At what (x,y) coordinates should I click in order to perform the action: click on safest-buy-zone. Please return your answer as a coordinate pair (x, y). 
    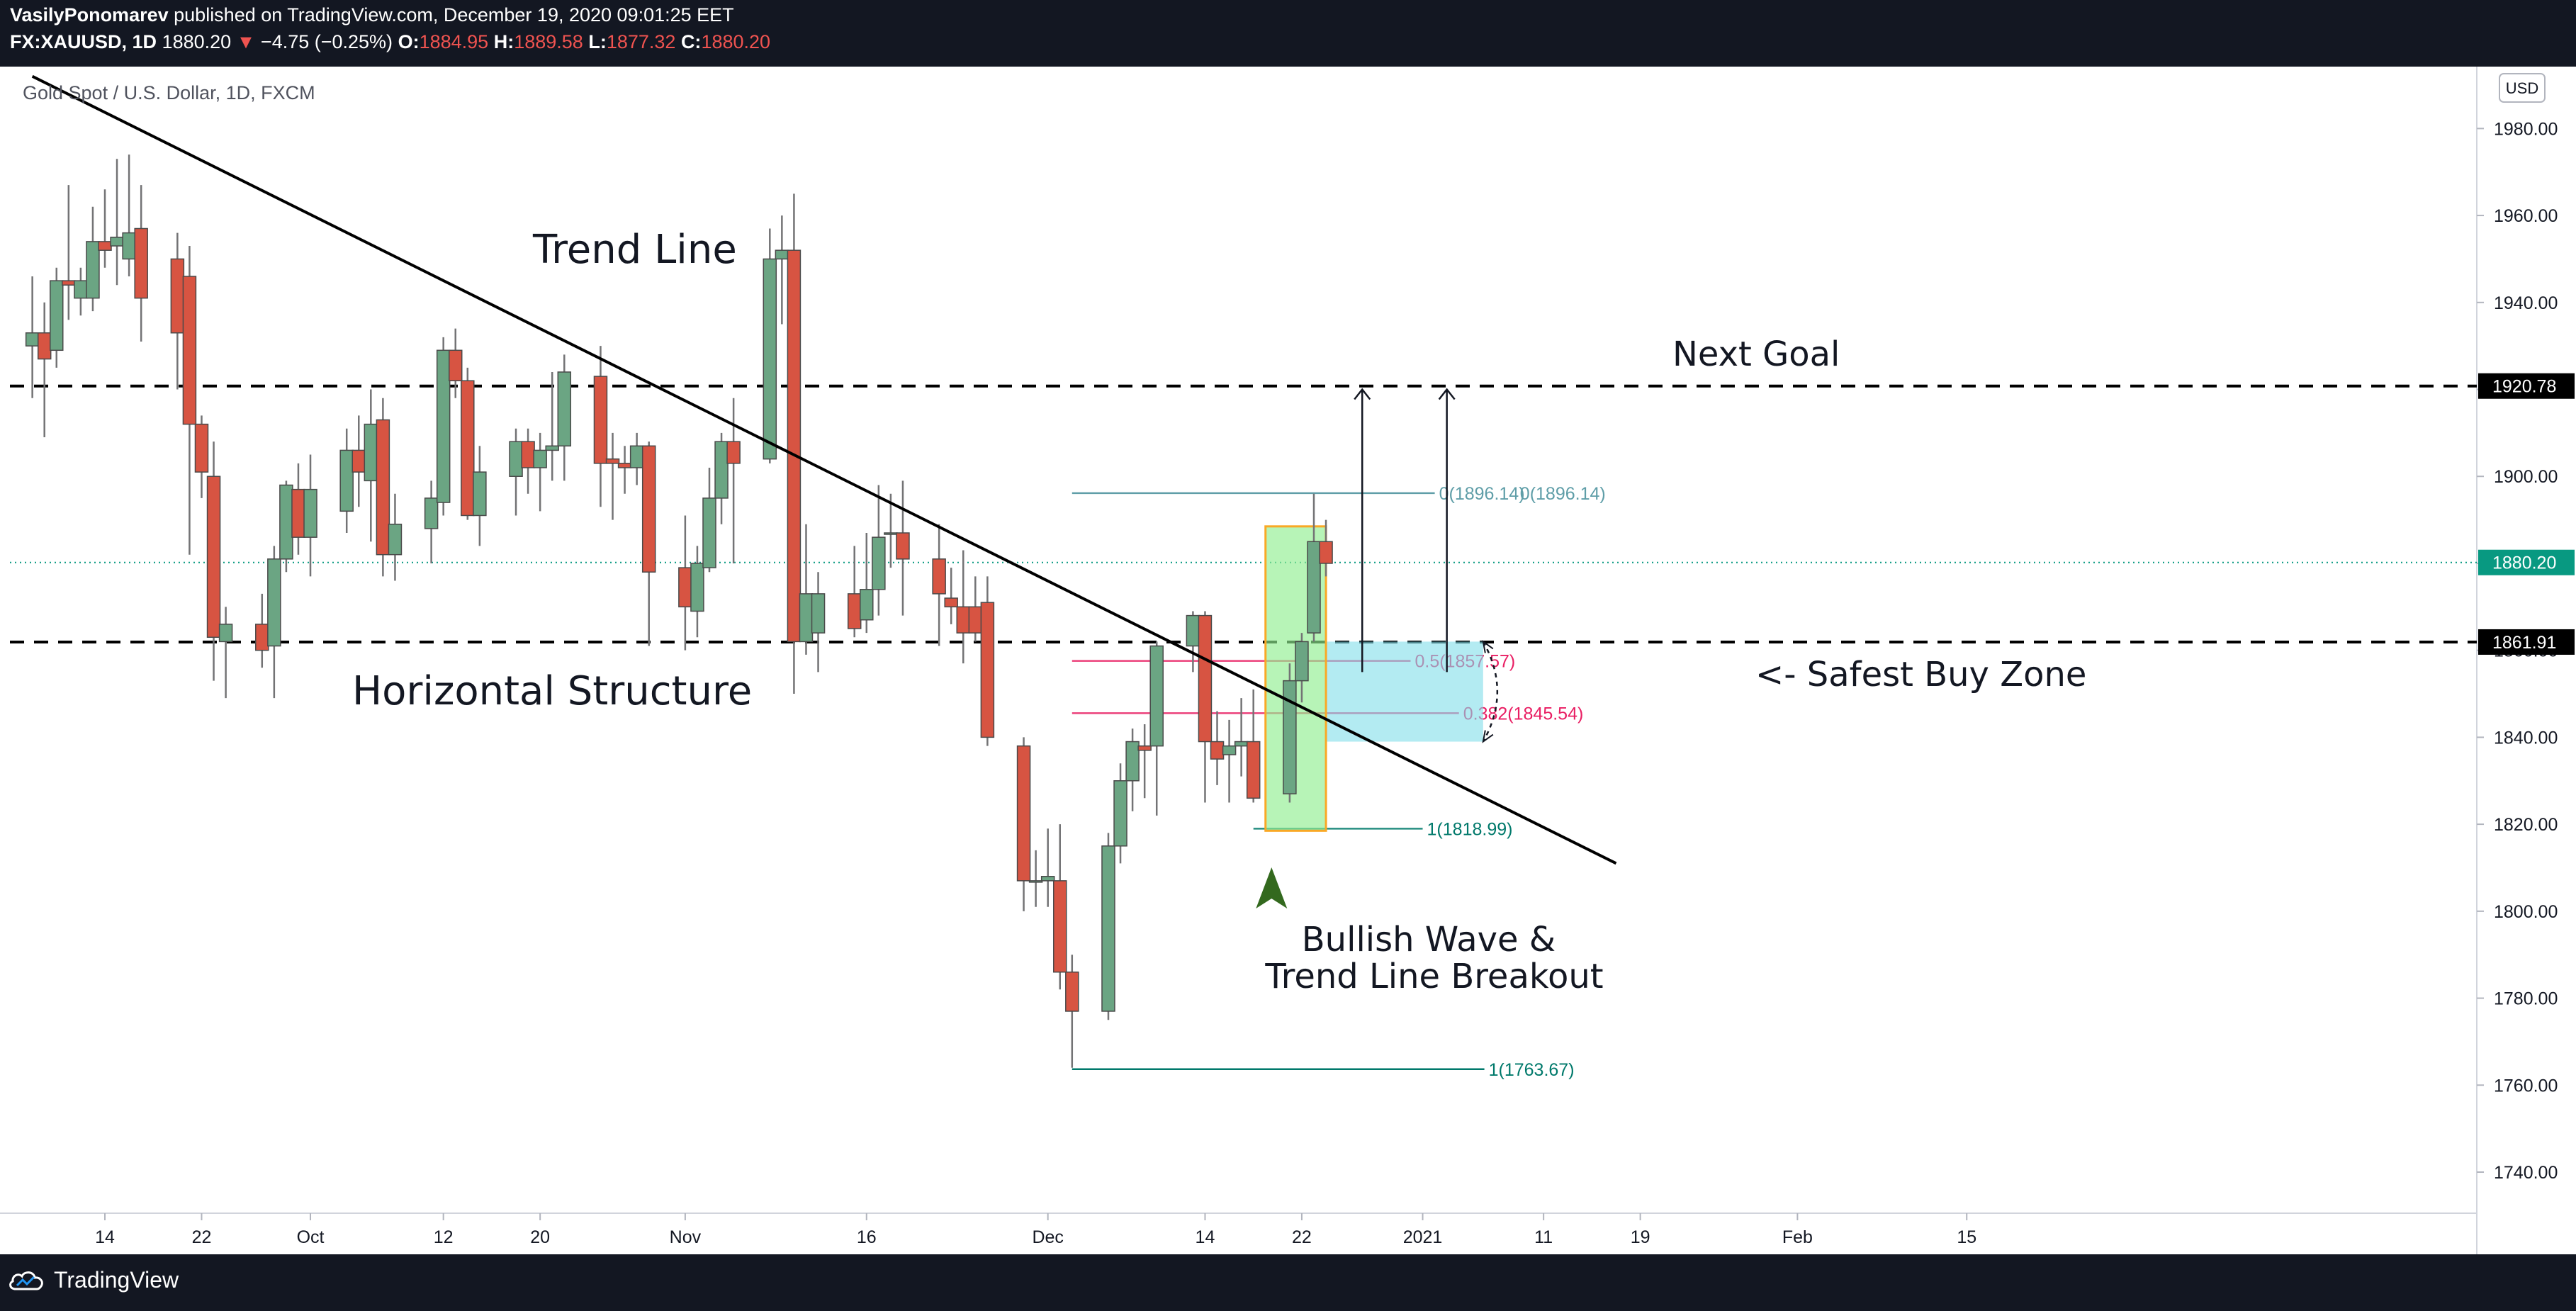
    Looking at the image, I should click on (1404, 691).